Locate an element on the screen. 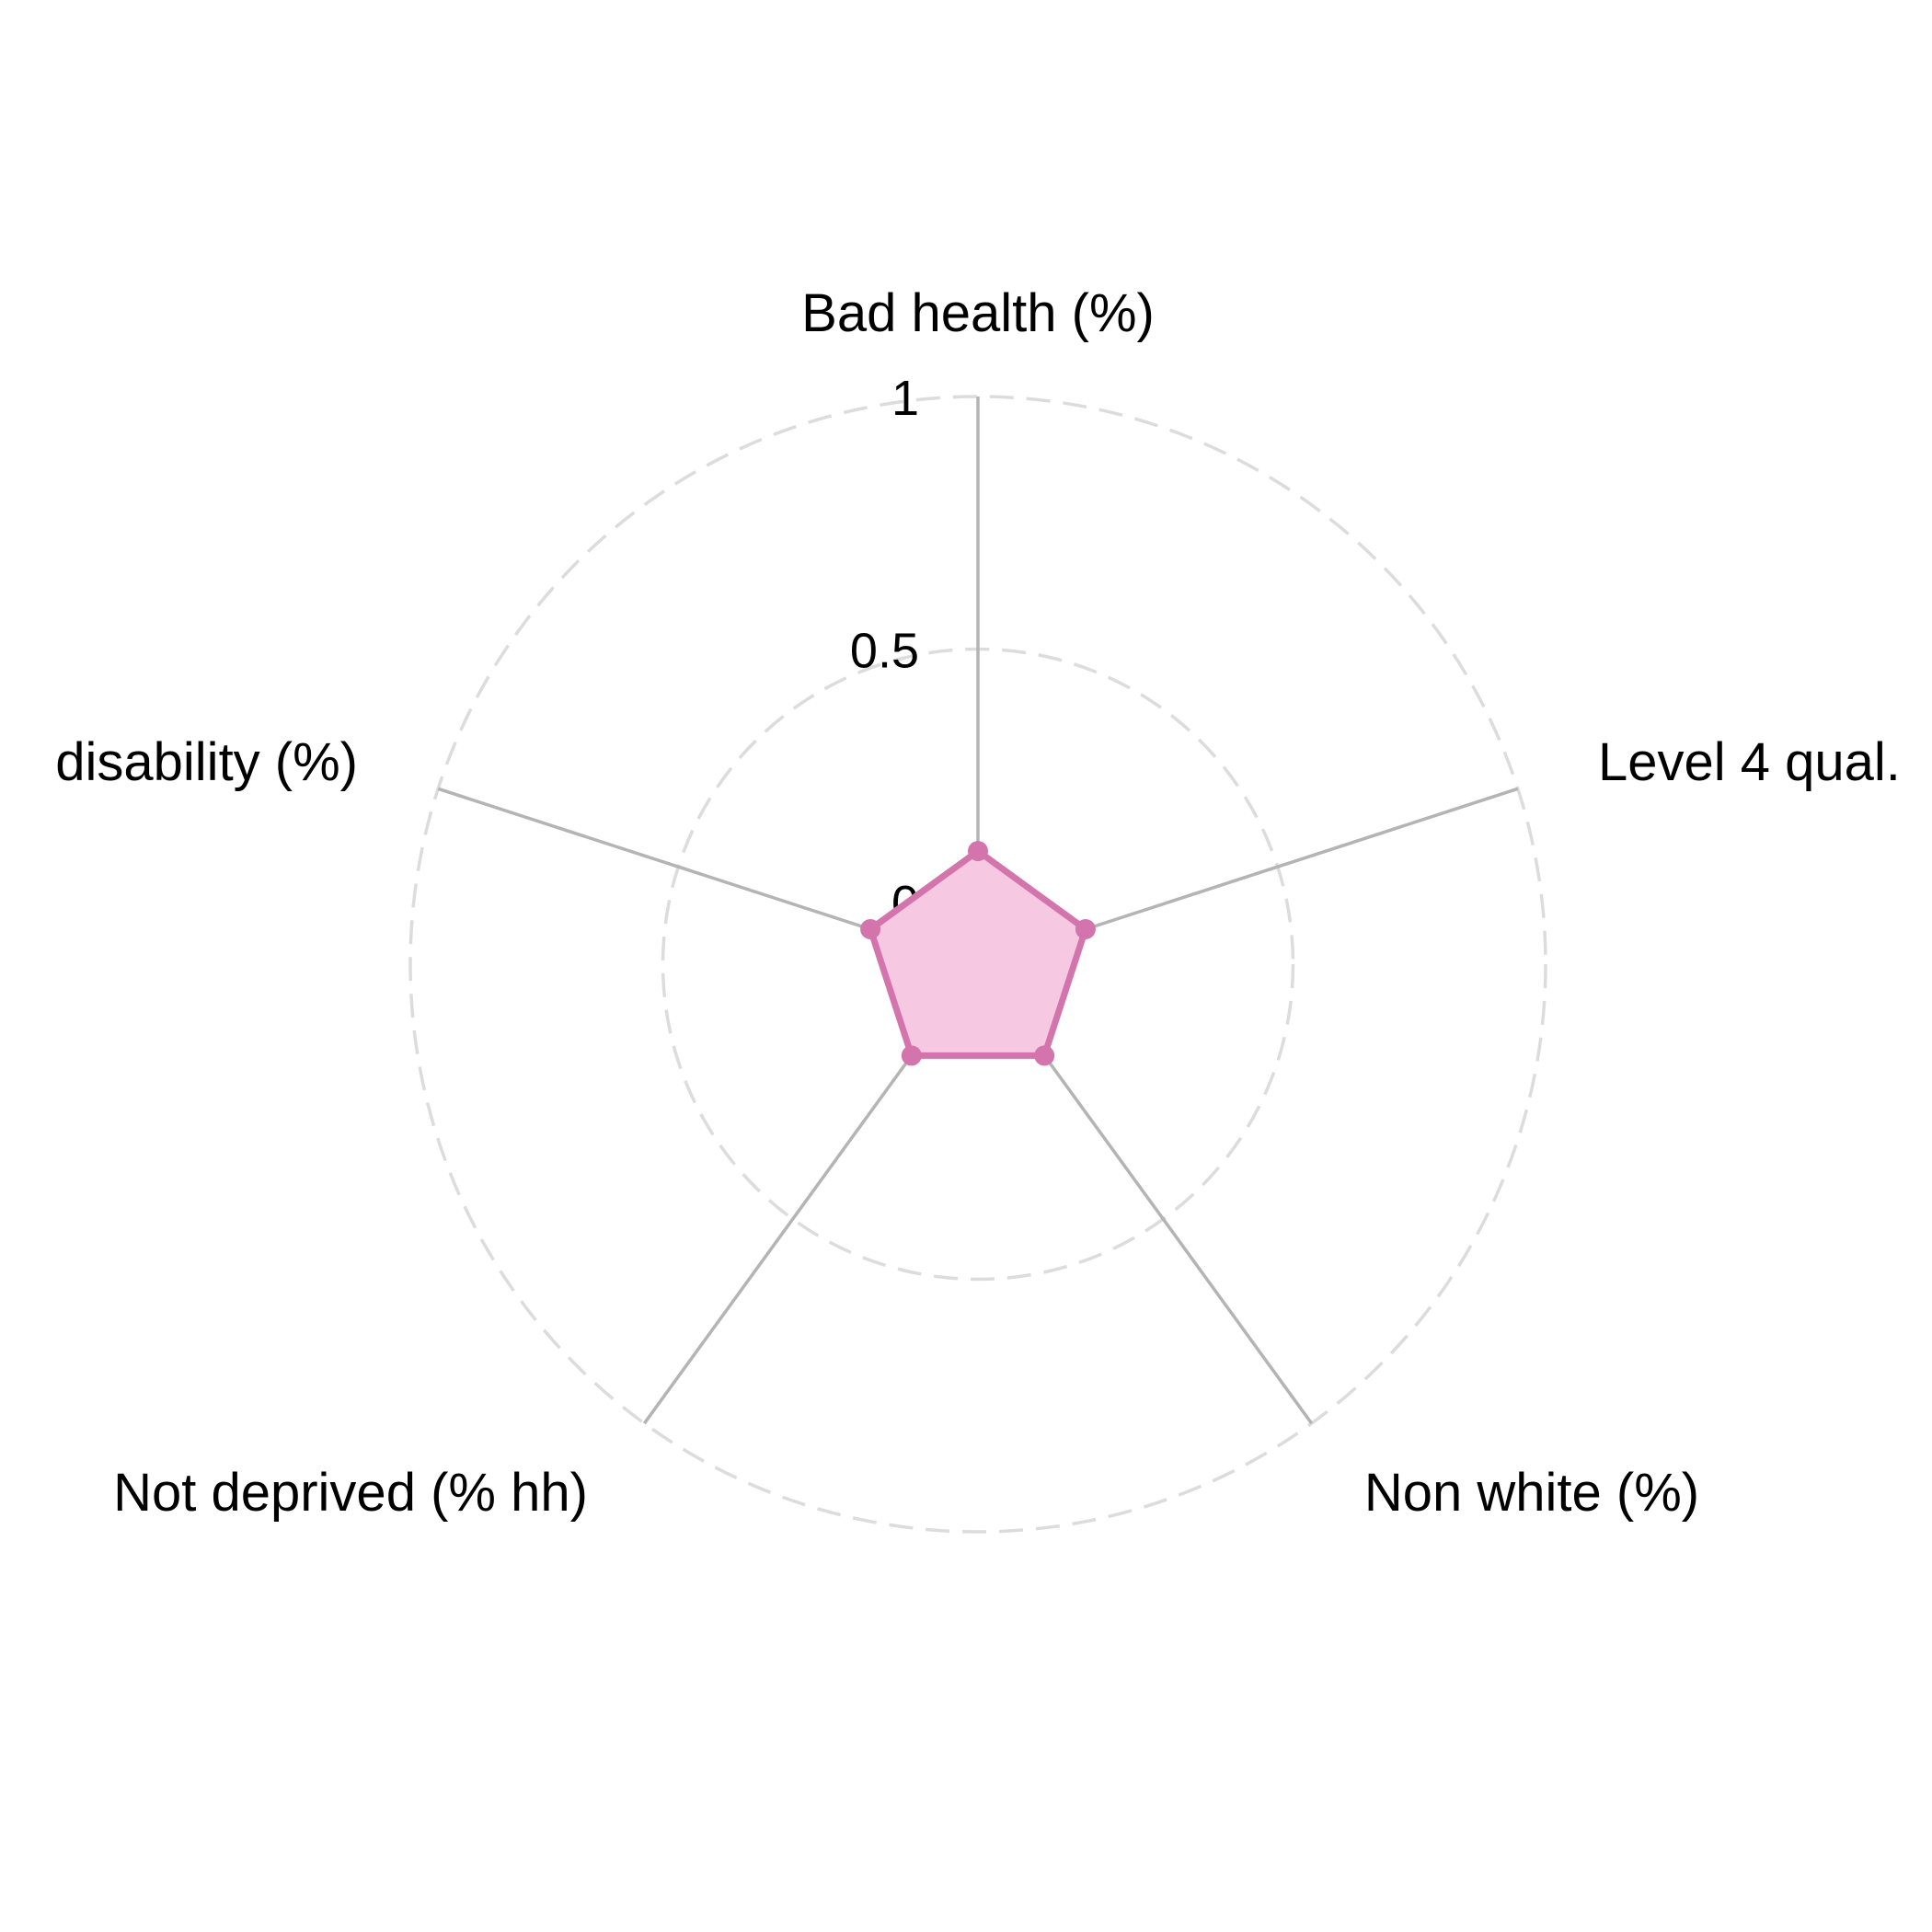  tick-label-1: 0.5 is located at coordinates (884, 651).